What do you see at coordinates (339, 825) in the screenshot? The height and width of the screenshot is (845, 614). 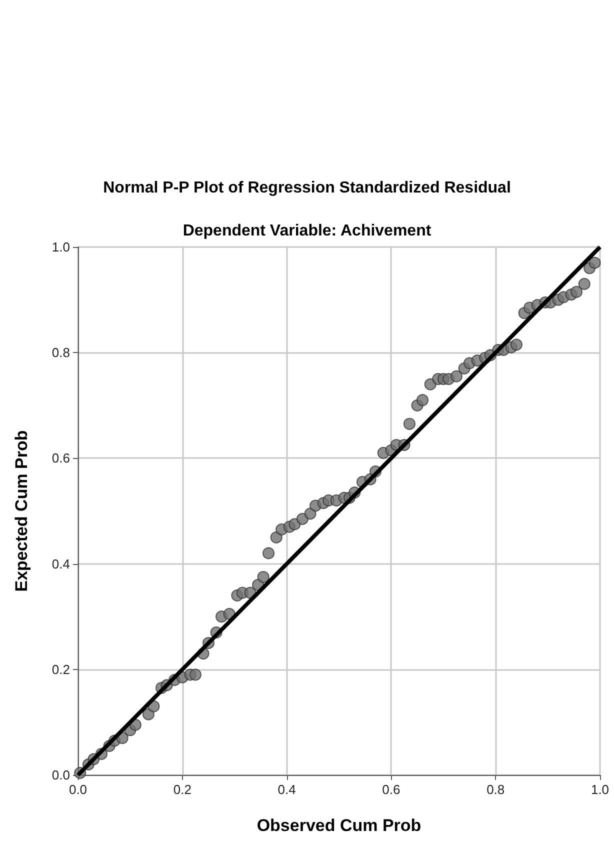 I see `x-axis-title: Observed Cum Prob` at bounding box center [339, 825].